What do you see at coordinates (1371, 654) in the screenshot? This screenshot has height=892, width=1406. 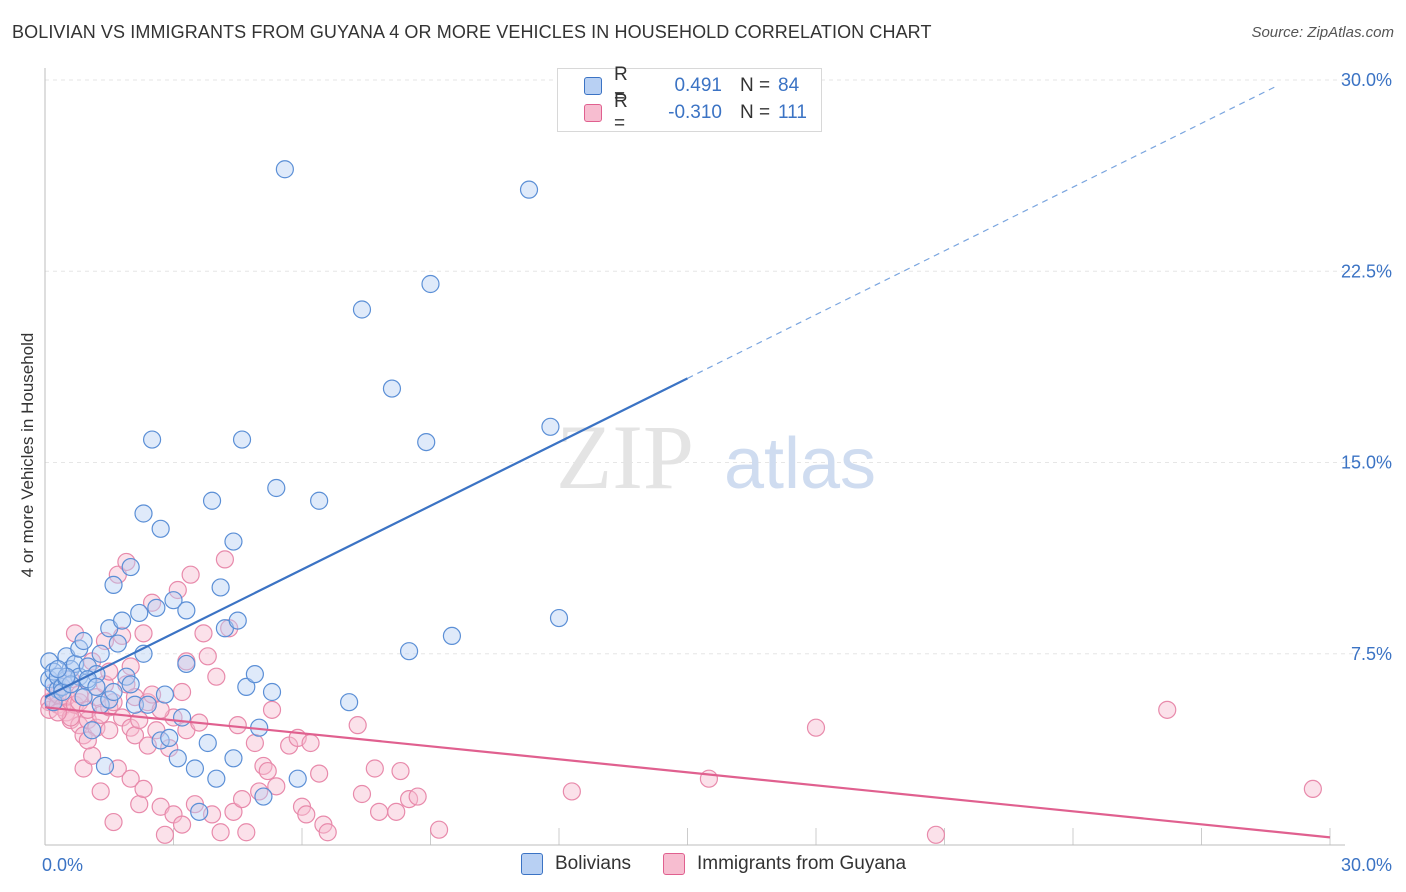 I see `y-tick-label: 7.5%` at bounding box center [1371, 654].